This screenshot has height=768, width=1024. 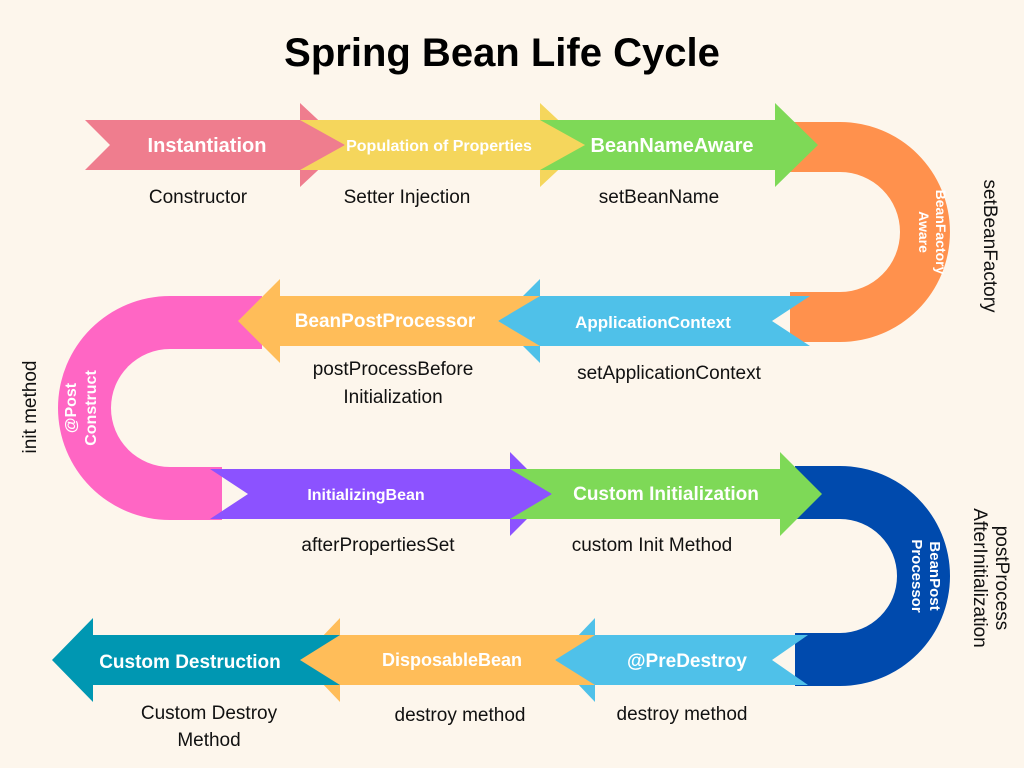 What do you see at coordinates (934, 575) in the screenshot?
I see `bean-post-processor-after-label-line1: BeanPost` at bounding box center [934, 575].